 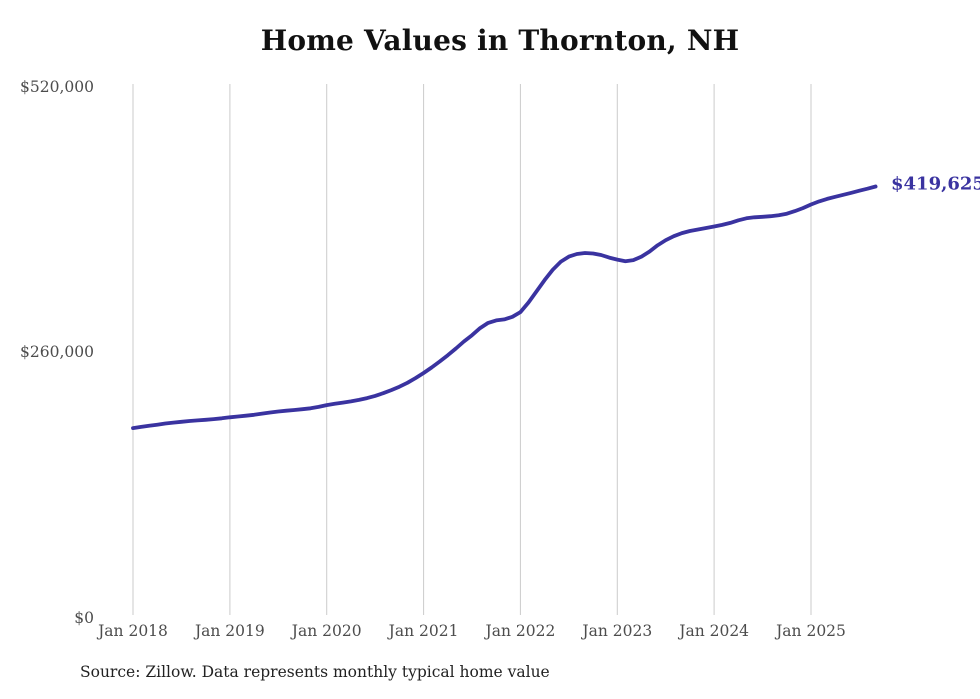 I want to click on x-tick-label: Jan 2023, so click(x=617, y=631).